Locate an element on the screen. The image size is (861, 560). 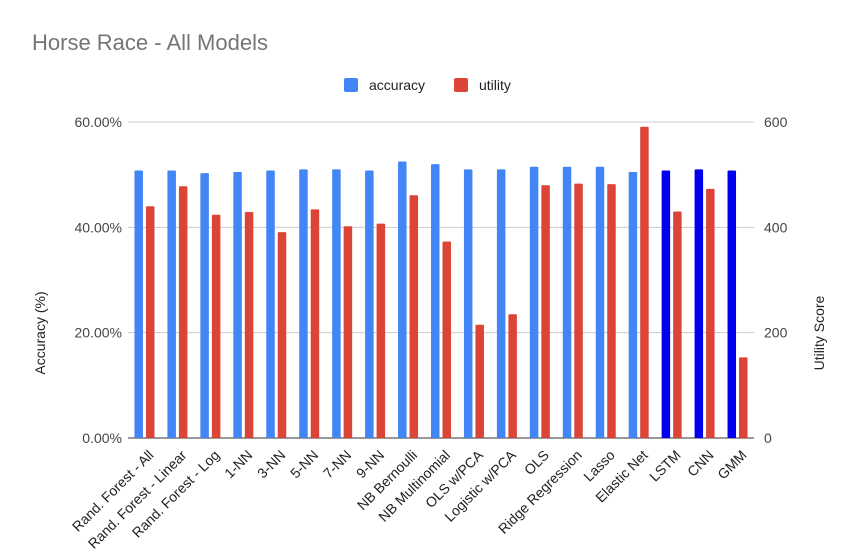
legend: accuracy utility is located at coordinates (427, 85).